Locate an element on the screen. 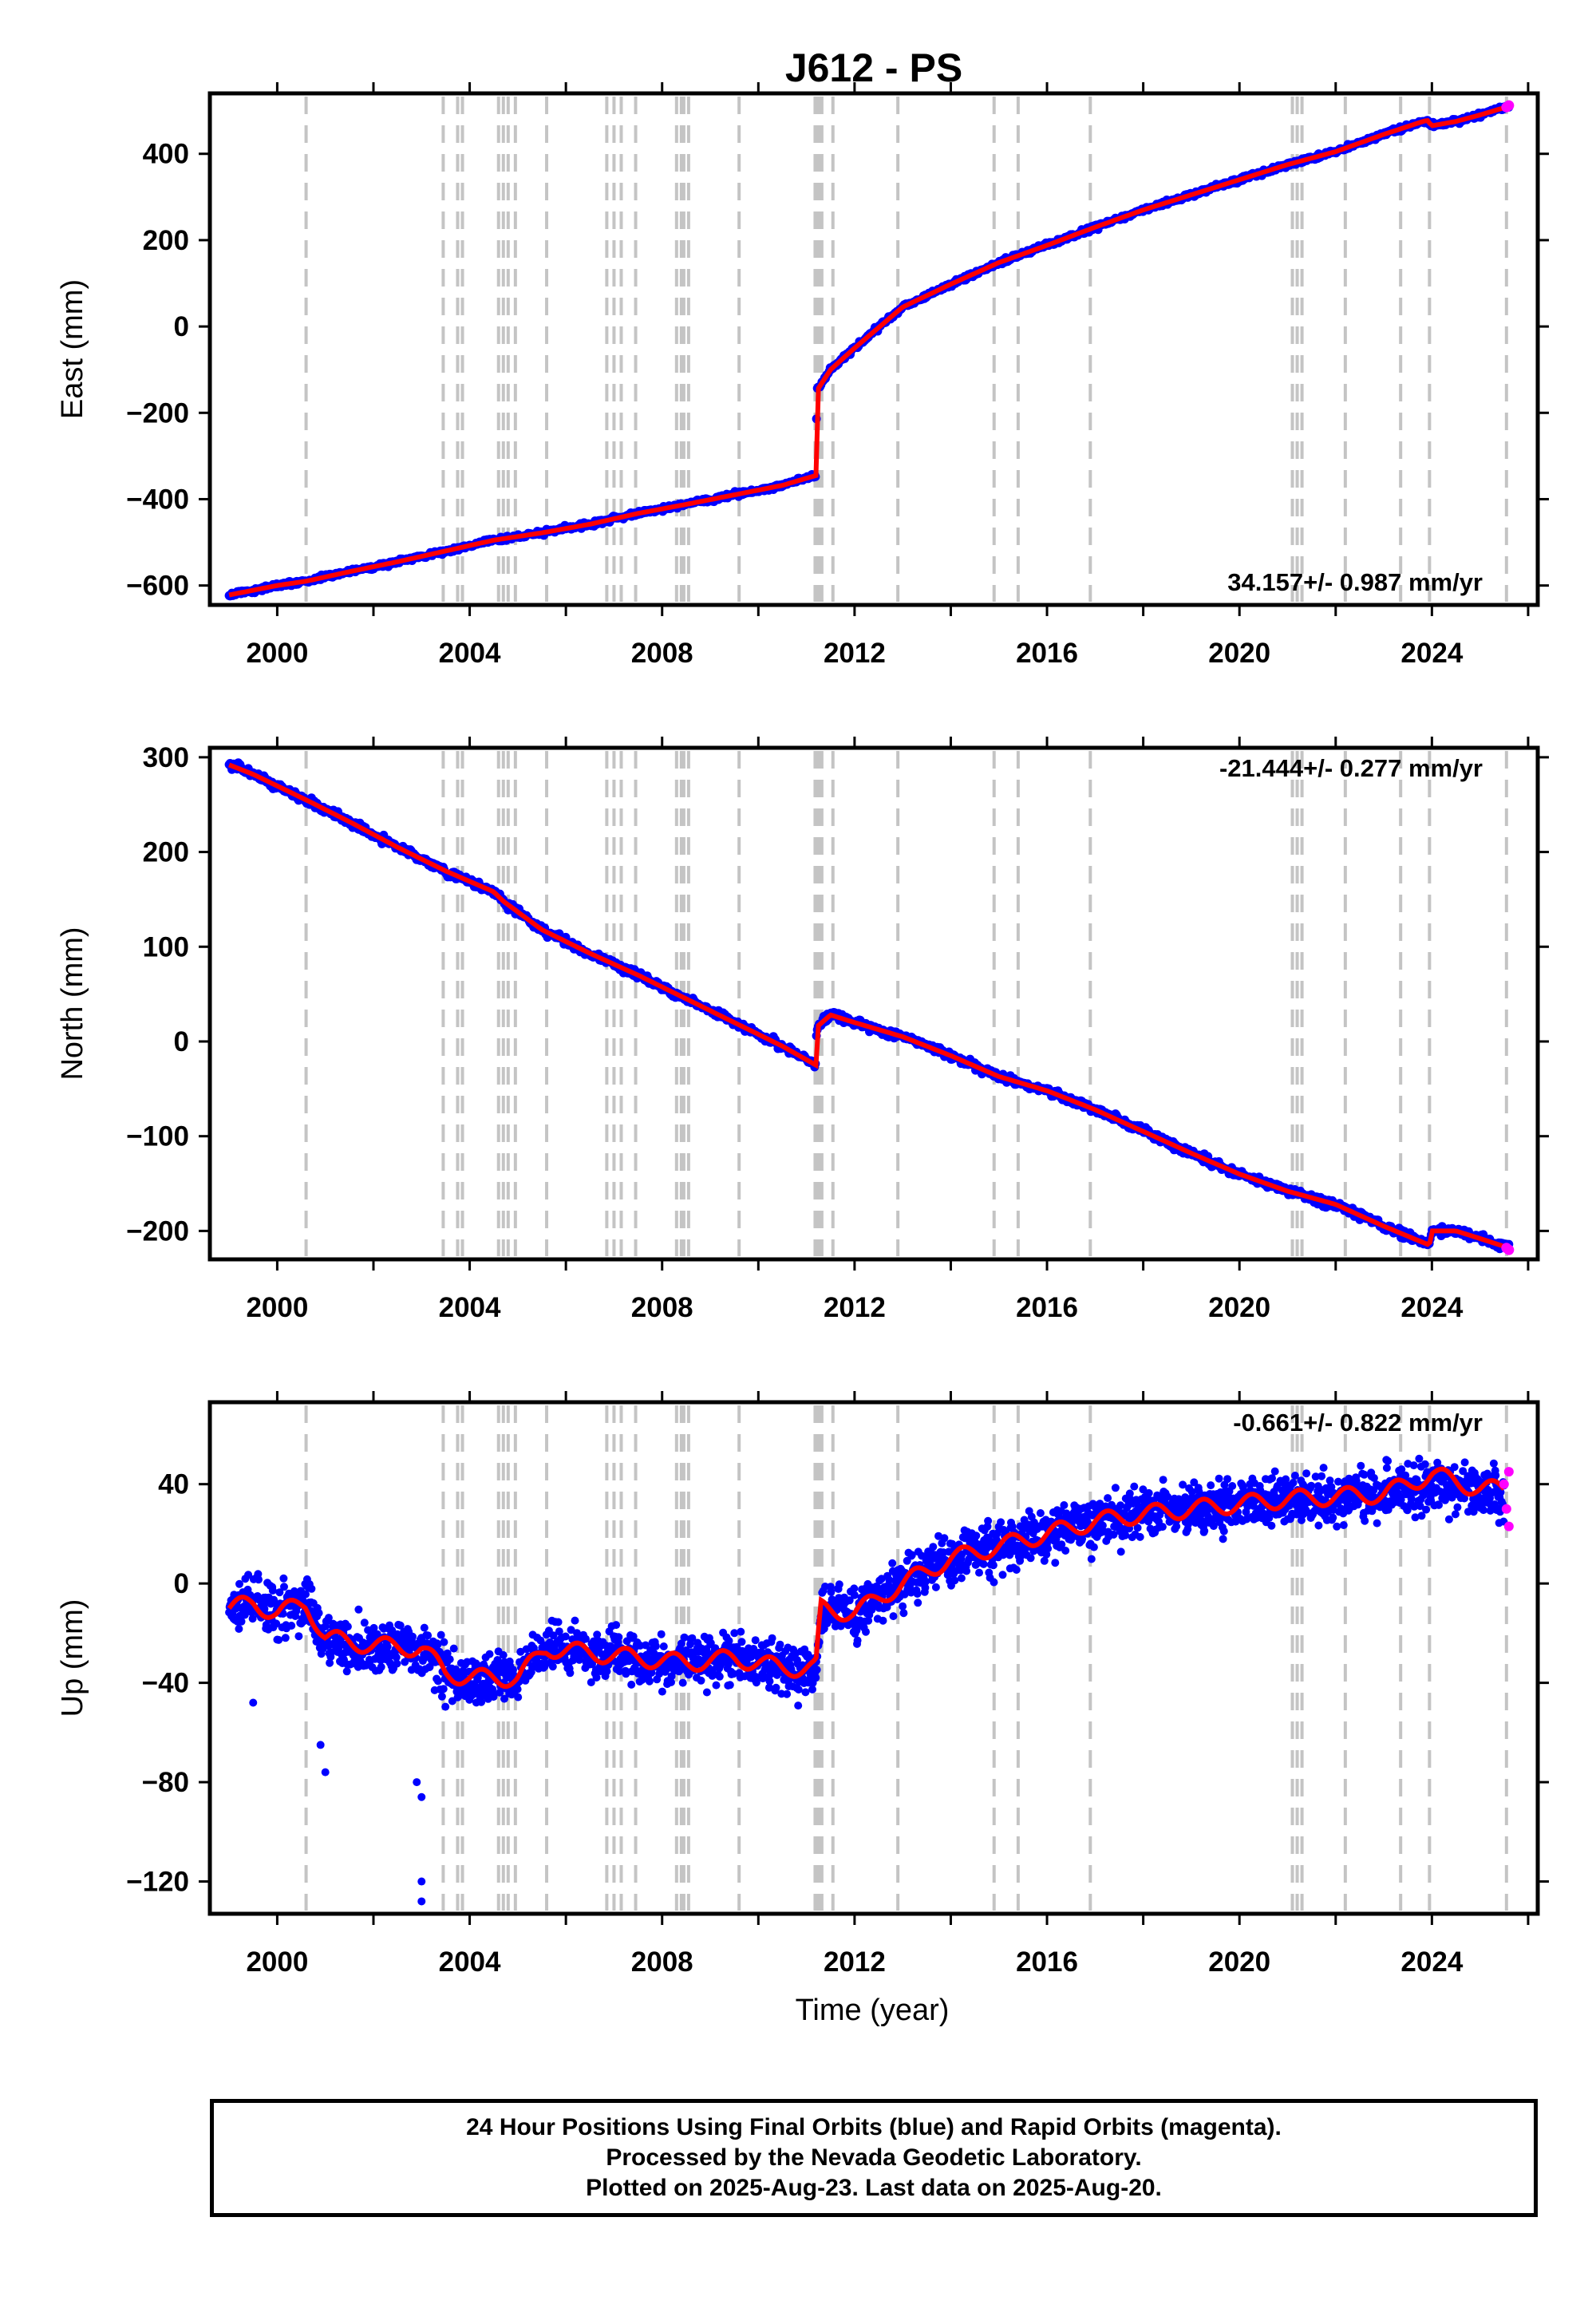 Image resolution: width=1596 pixels, height=2316 pixels. x-tick-label: 2016 is located at coordinates (1047, 653).